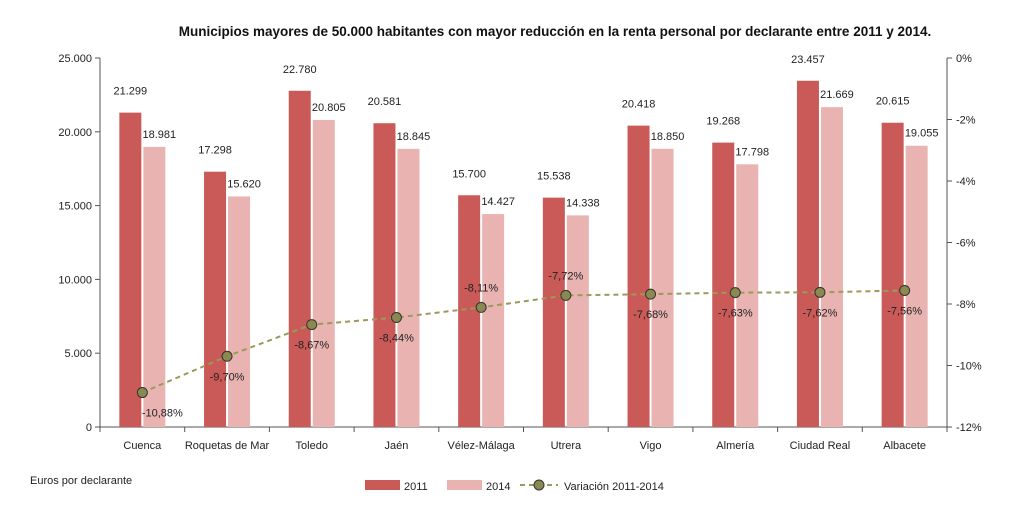 The width and height of the screenshot is (1013, 507). What do you see at coordinates (498, 487) in the screenshot?
I see `legend-label-2014: 2014` at bounding box center [498, 487].